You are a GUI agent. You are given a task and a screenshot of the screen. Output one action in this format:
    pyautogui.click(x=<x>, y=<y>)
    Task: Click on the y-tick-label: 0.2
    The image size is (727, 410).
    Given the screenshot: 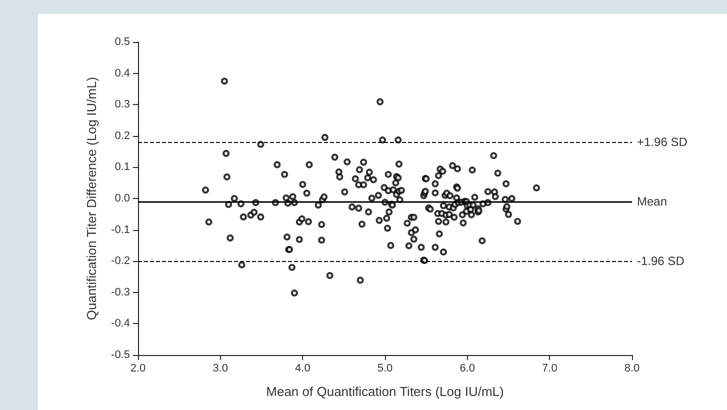 What is the action you would take?
    pyautogui.click(x=122, y=136)
    